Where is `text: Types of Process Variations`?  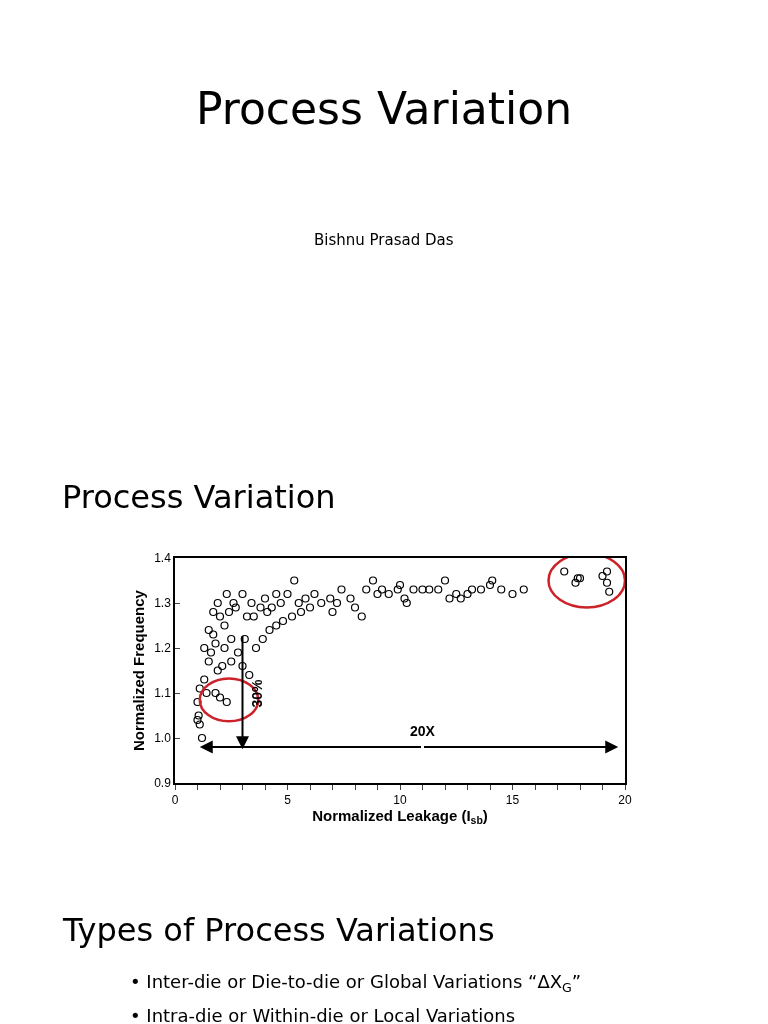 text: Types of Process Variations is located at coordinates (278, 930).